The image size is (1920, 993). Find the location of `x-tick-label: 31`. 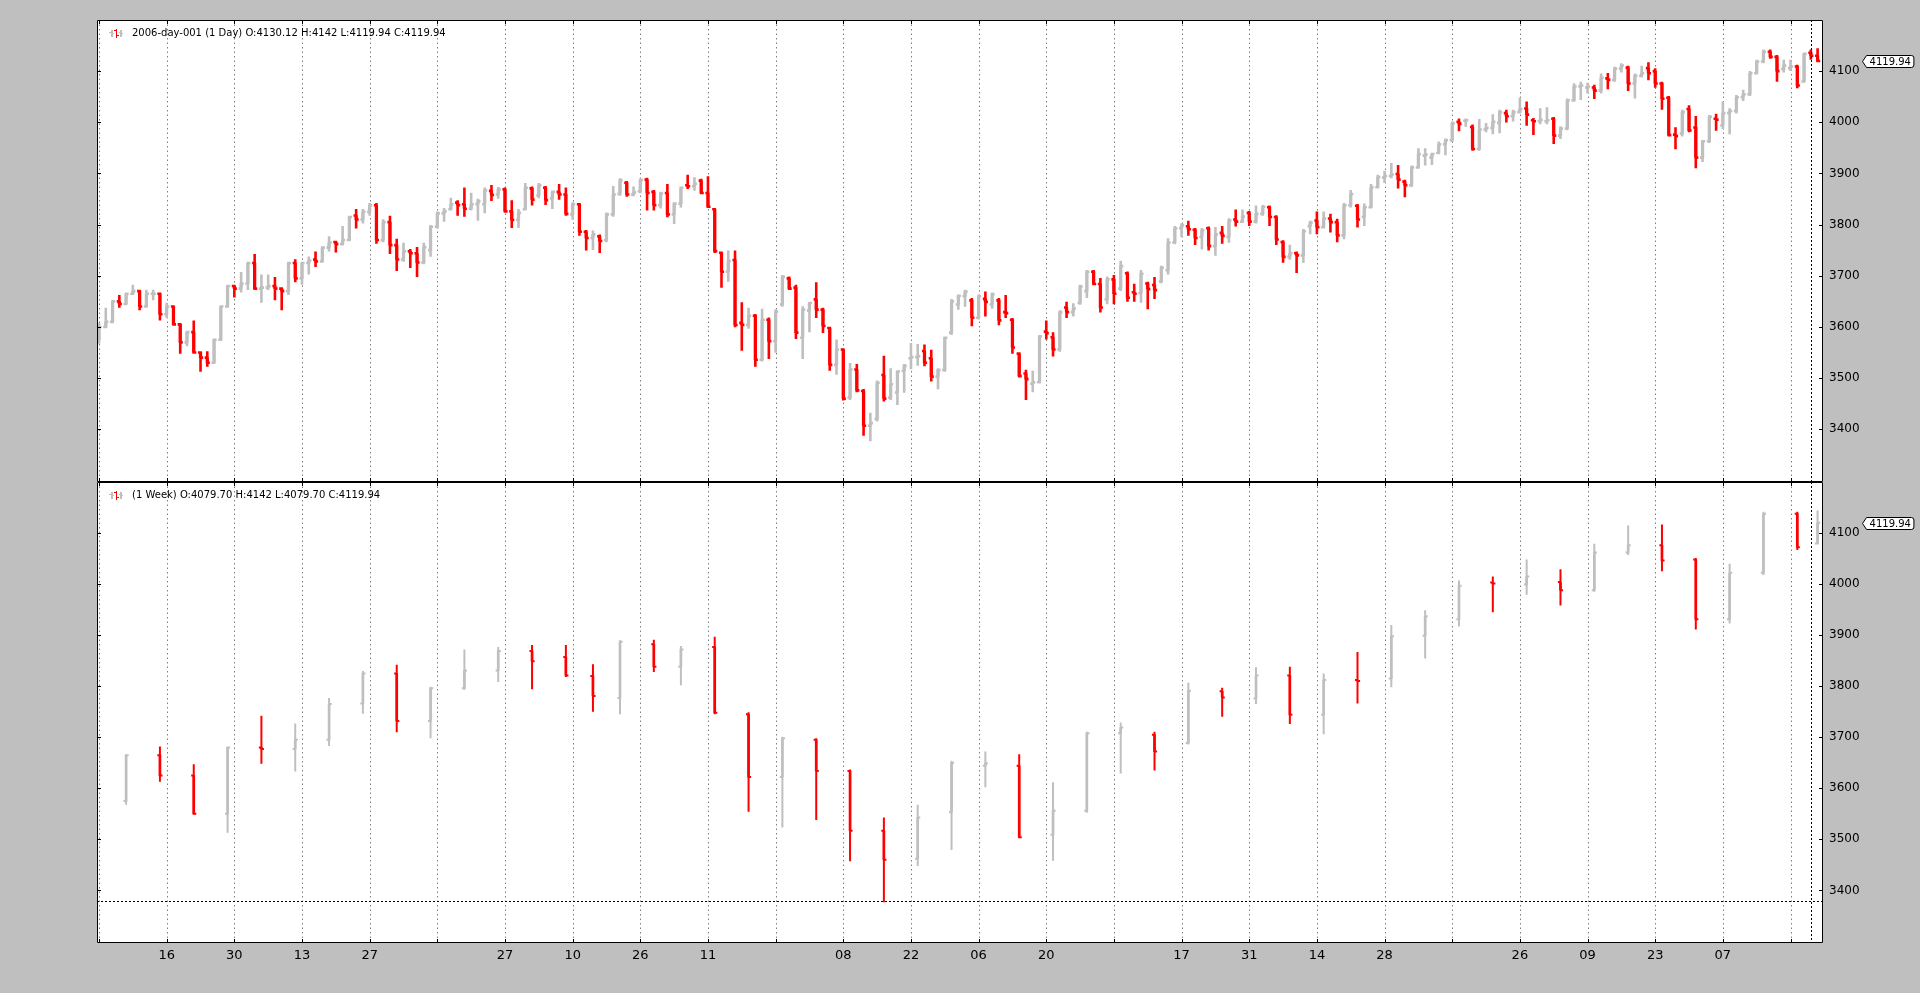

x-tick-label: 31 is located at coordinates (1249, 955).